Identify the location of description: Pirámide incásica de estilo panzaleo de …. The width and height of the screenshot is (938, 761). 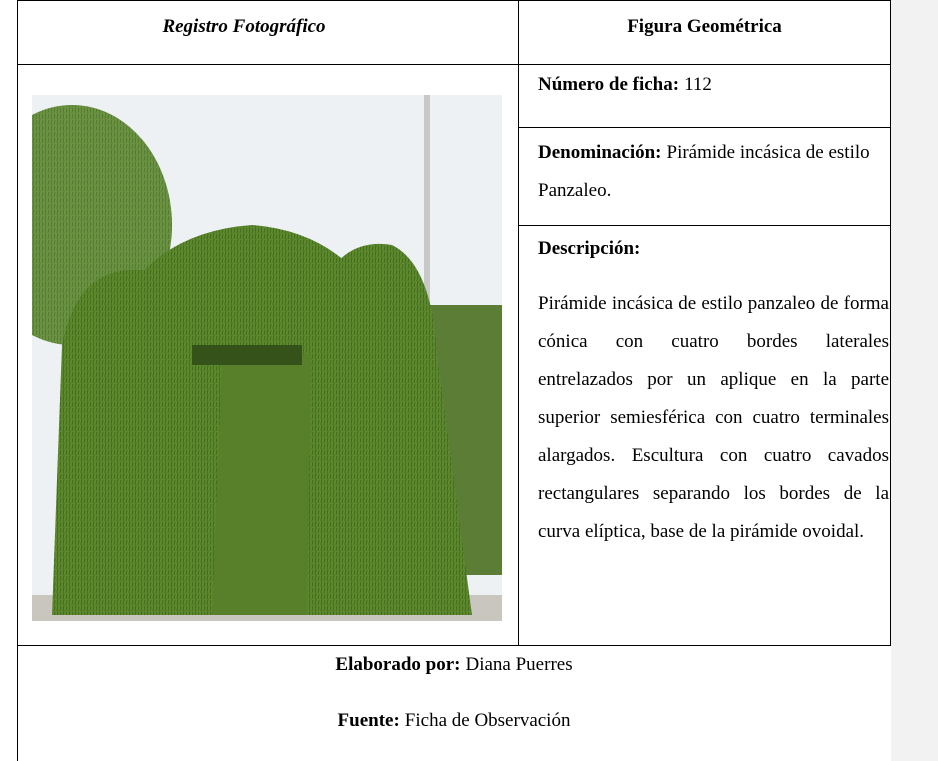
(713, 417).